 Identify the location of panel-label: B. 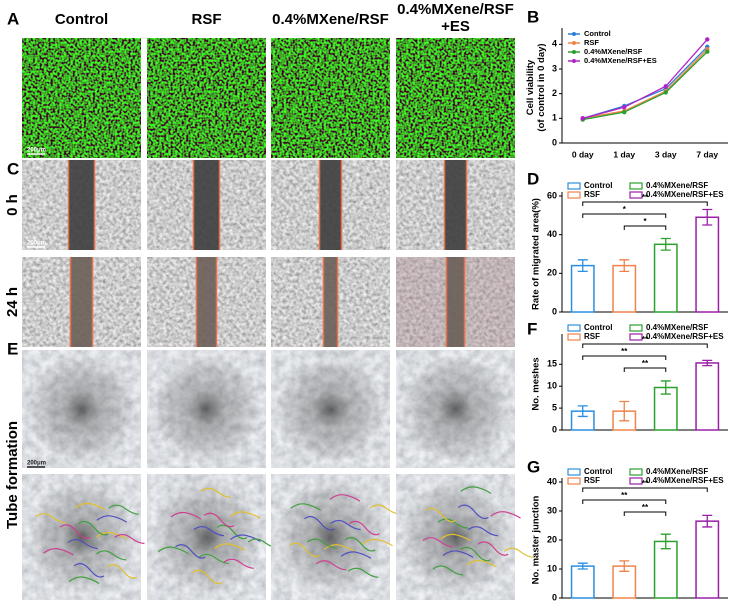
(533, 16).